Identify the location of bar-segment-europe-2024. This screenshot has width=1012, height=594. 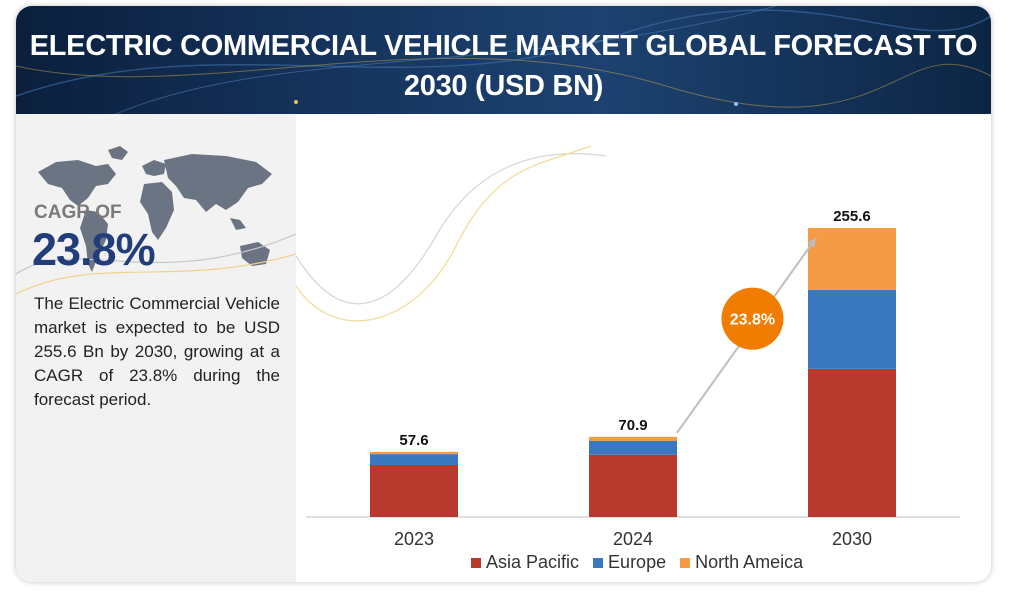
(633, 447).